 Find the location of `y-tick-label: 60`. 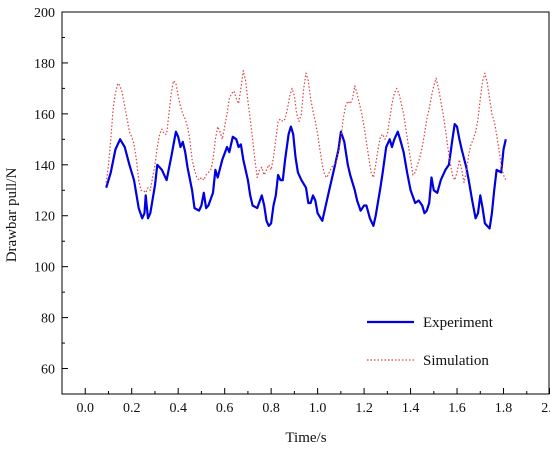

y-tick-label: 60 is located at coordinates (48, 370).